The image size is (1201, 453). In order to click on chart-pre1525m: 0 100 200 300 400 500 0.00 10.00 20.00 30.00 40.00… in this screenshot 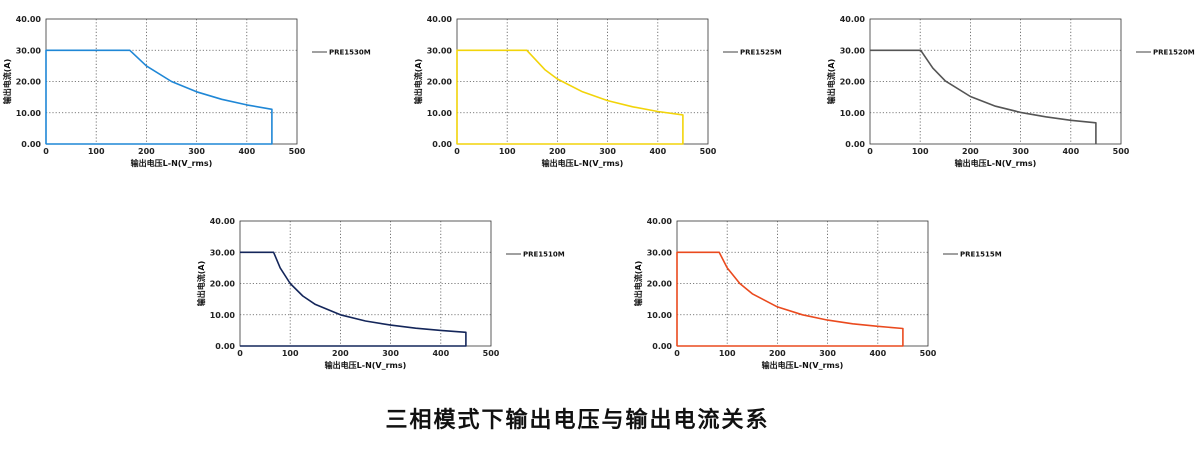, I will do `click(601, 89)`.